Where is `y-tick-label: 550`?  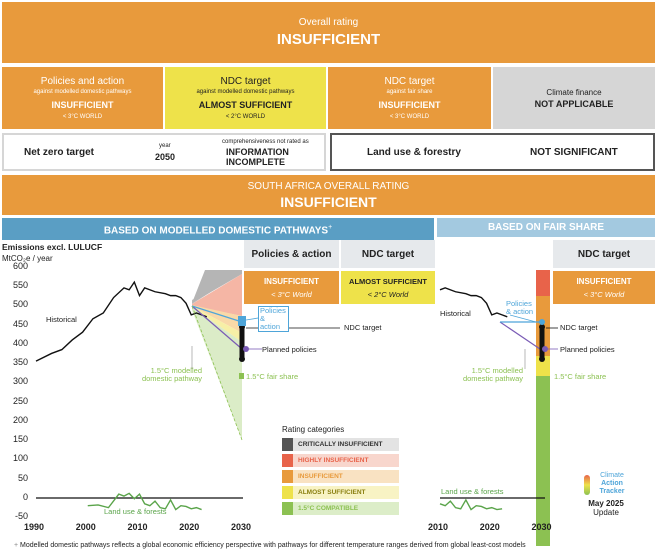 y-tick-label: 550 is located at coordinates (20, 284).